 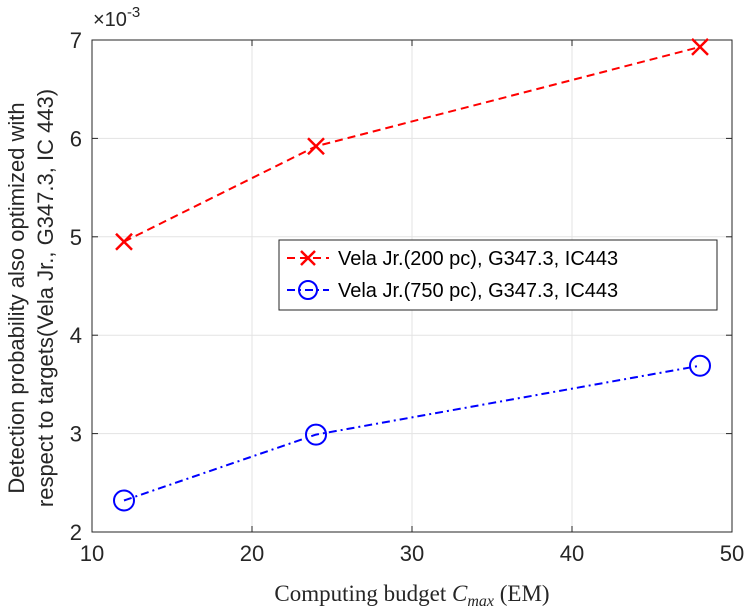 I want to click on y-tick-label: 2, so click(x=76, y=532).